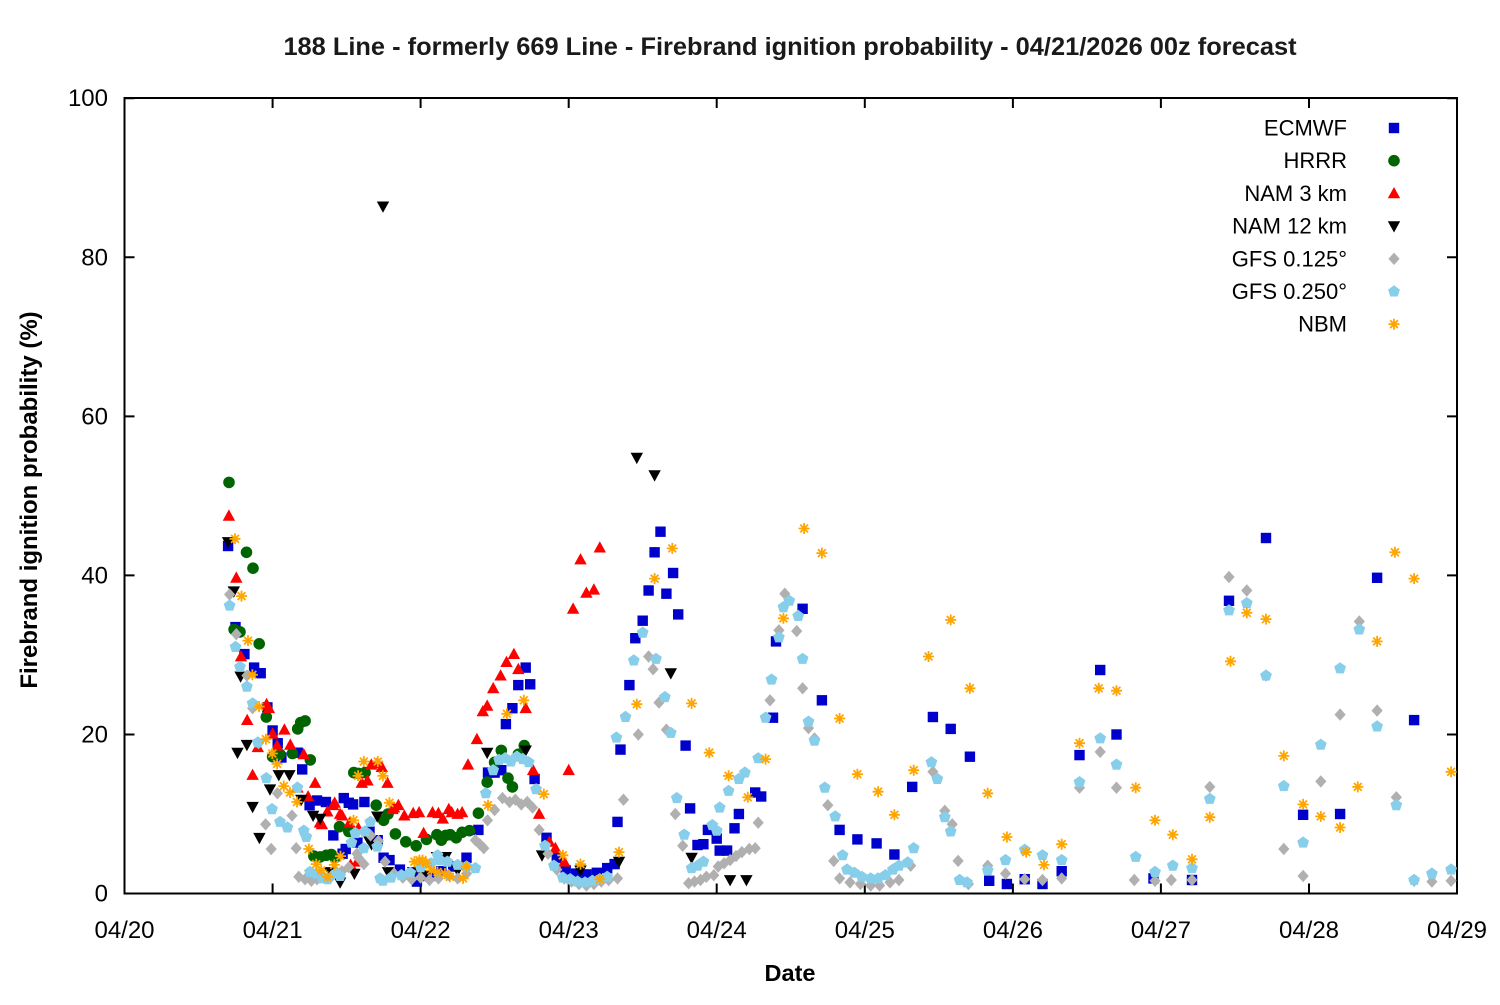  I want to click on svg-text: 04/28, so click(1309, 930).